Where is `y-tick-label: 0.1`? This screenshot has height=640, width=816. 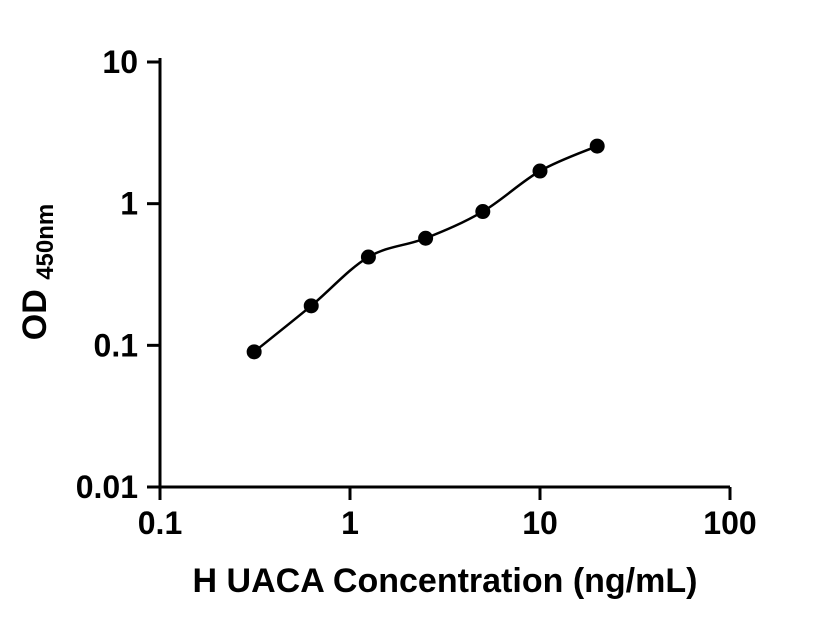
y-tick-label: 0.1 is located at coordinates (116, 345).